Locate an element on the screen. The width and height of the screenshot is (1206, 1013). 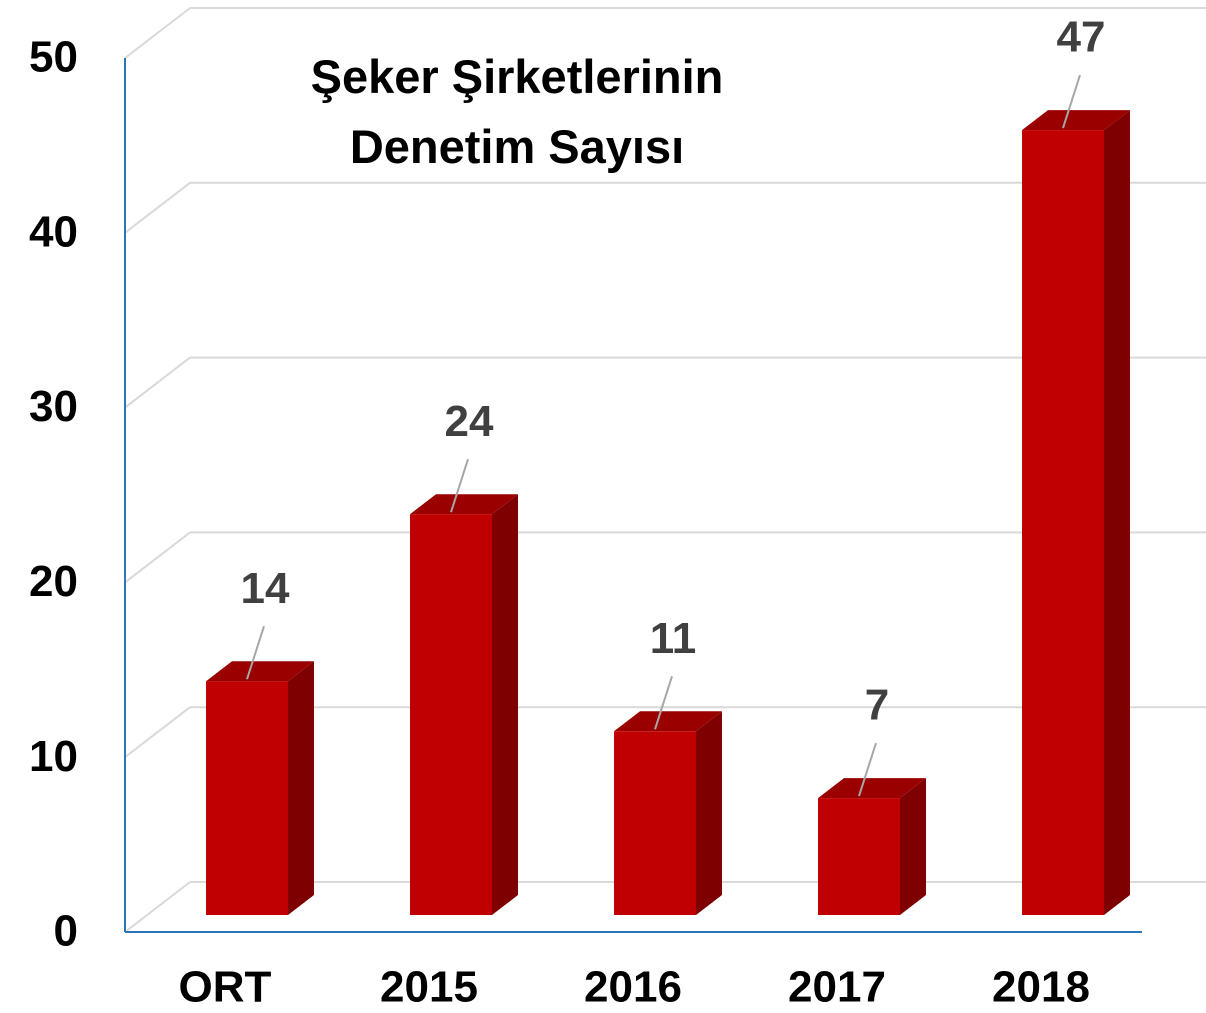
x-tick-label: 2016 is located at coordinates (633, 987).